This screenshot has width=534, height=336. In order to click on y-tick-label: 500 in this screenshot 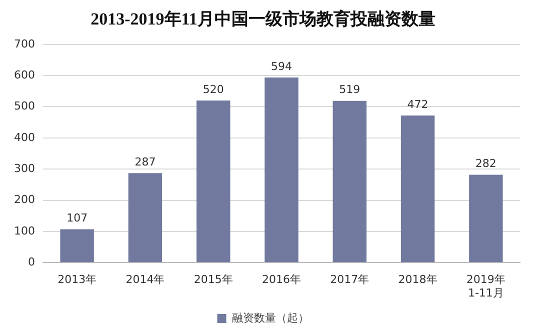, I will do `click(24, 106)`.